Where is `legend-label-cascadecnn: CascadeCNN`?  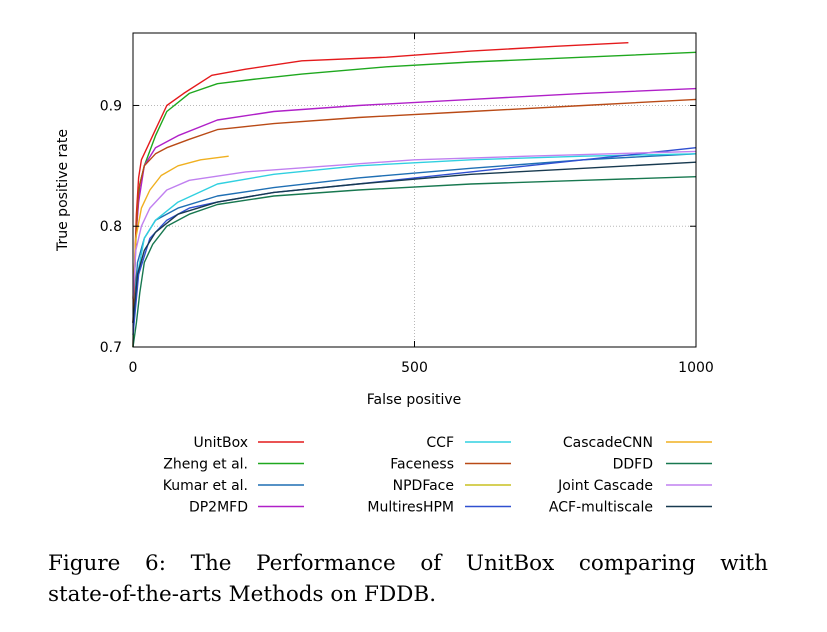 legend-label-cascadecnn: CascadeCNN is located at coordinates (608, 443).